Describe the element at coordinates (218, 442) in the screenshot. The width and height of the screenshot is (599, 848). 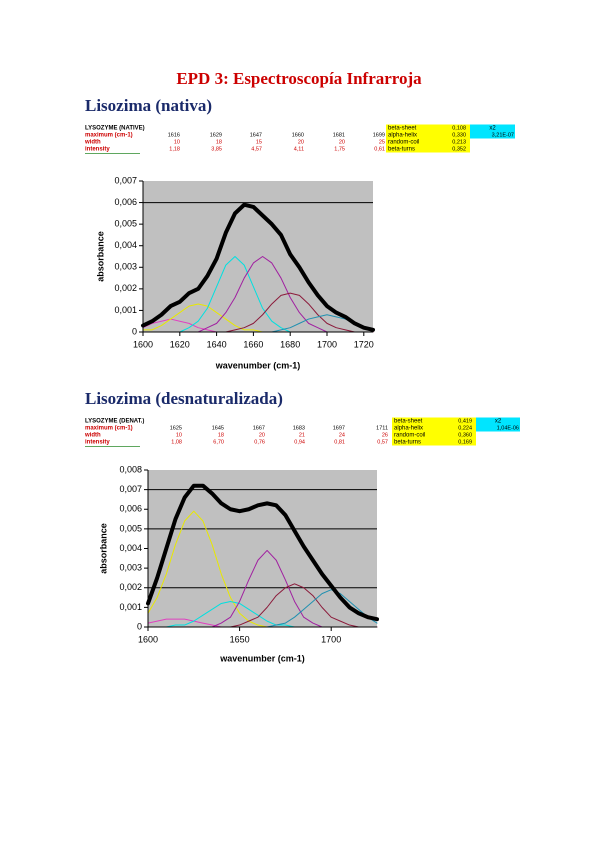
I see `table-cell: 6,70` at that location.